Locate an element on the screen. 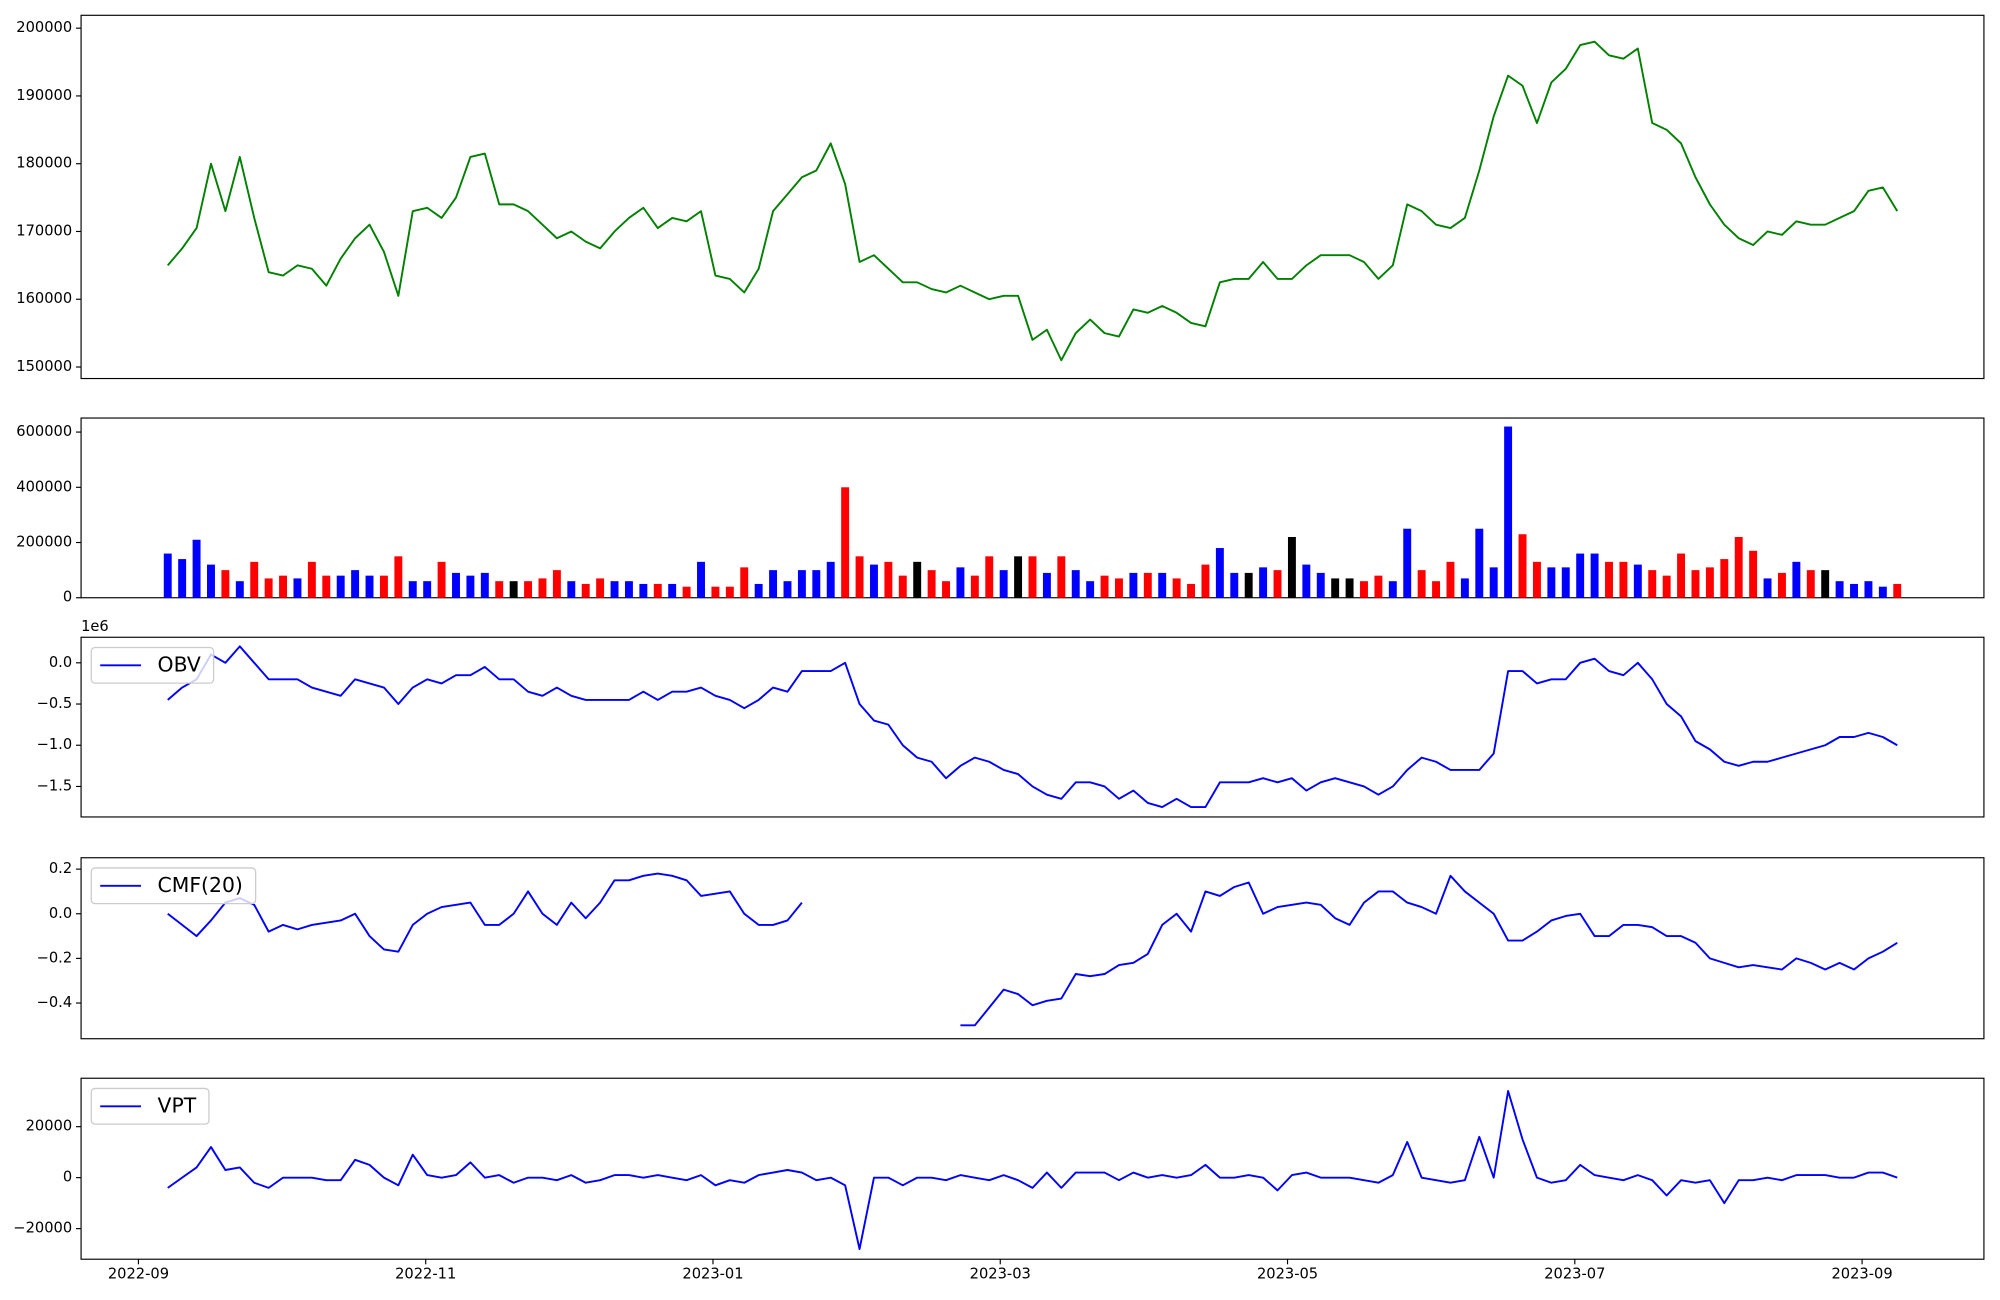  x-tick-label: 2023-07 is located at coordinates (1574, 1274).